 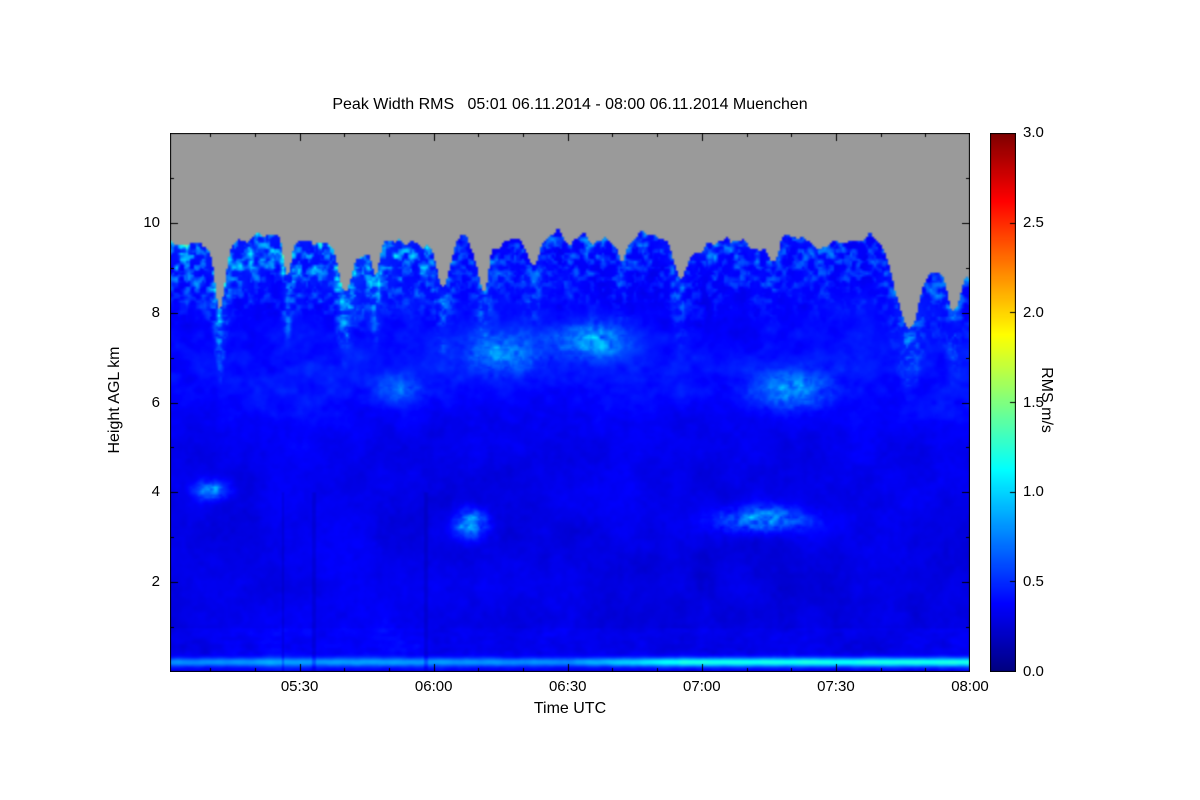 What do you see at coordinates (155, 312) in the screenshot?
I see `y-tick-label: 8` at bounding box center [155, 312].